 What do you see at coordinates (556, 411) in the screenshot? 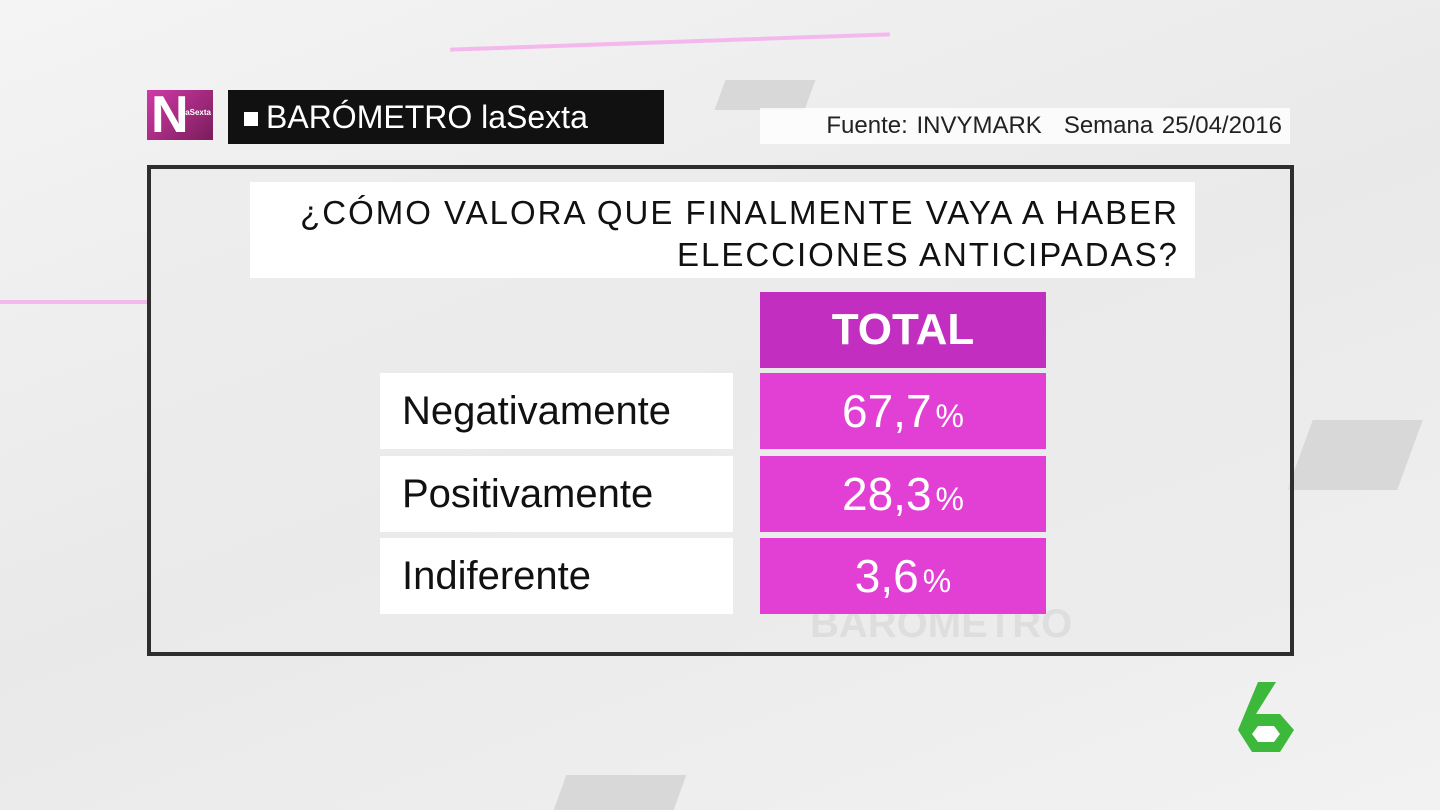
I see `row-label: Negativamente` at bounding box center [556, 411].